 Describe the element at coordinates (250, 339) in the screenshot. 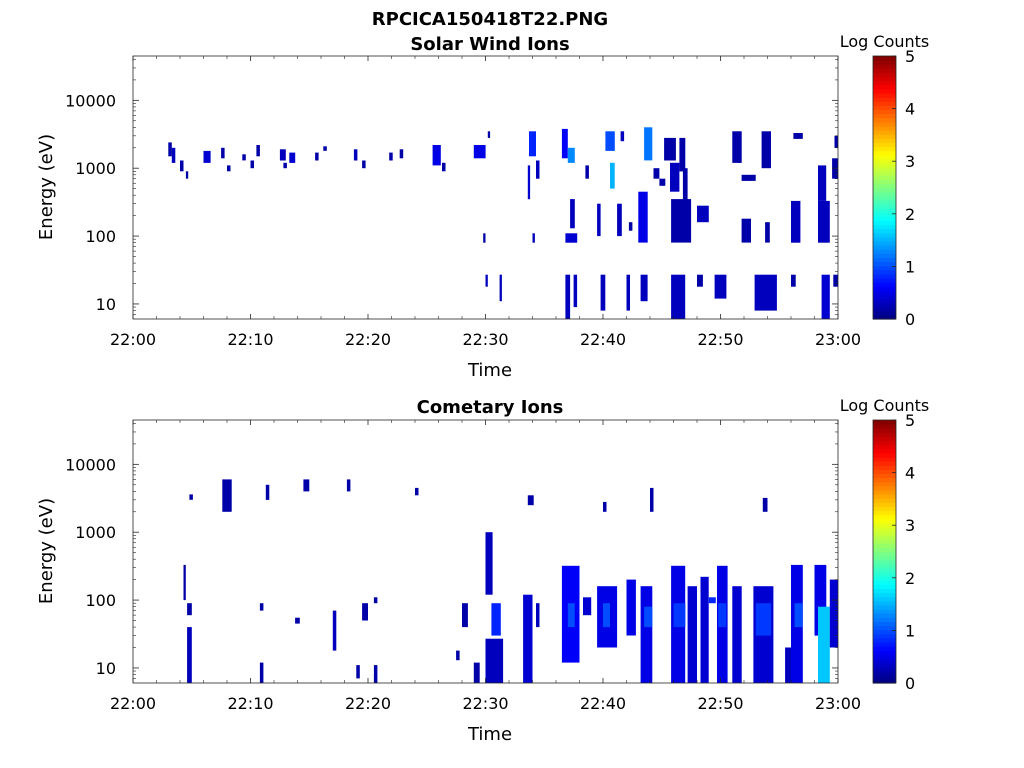

I see `x-tick-label: 22:10` at that location.